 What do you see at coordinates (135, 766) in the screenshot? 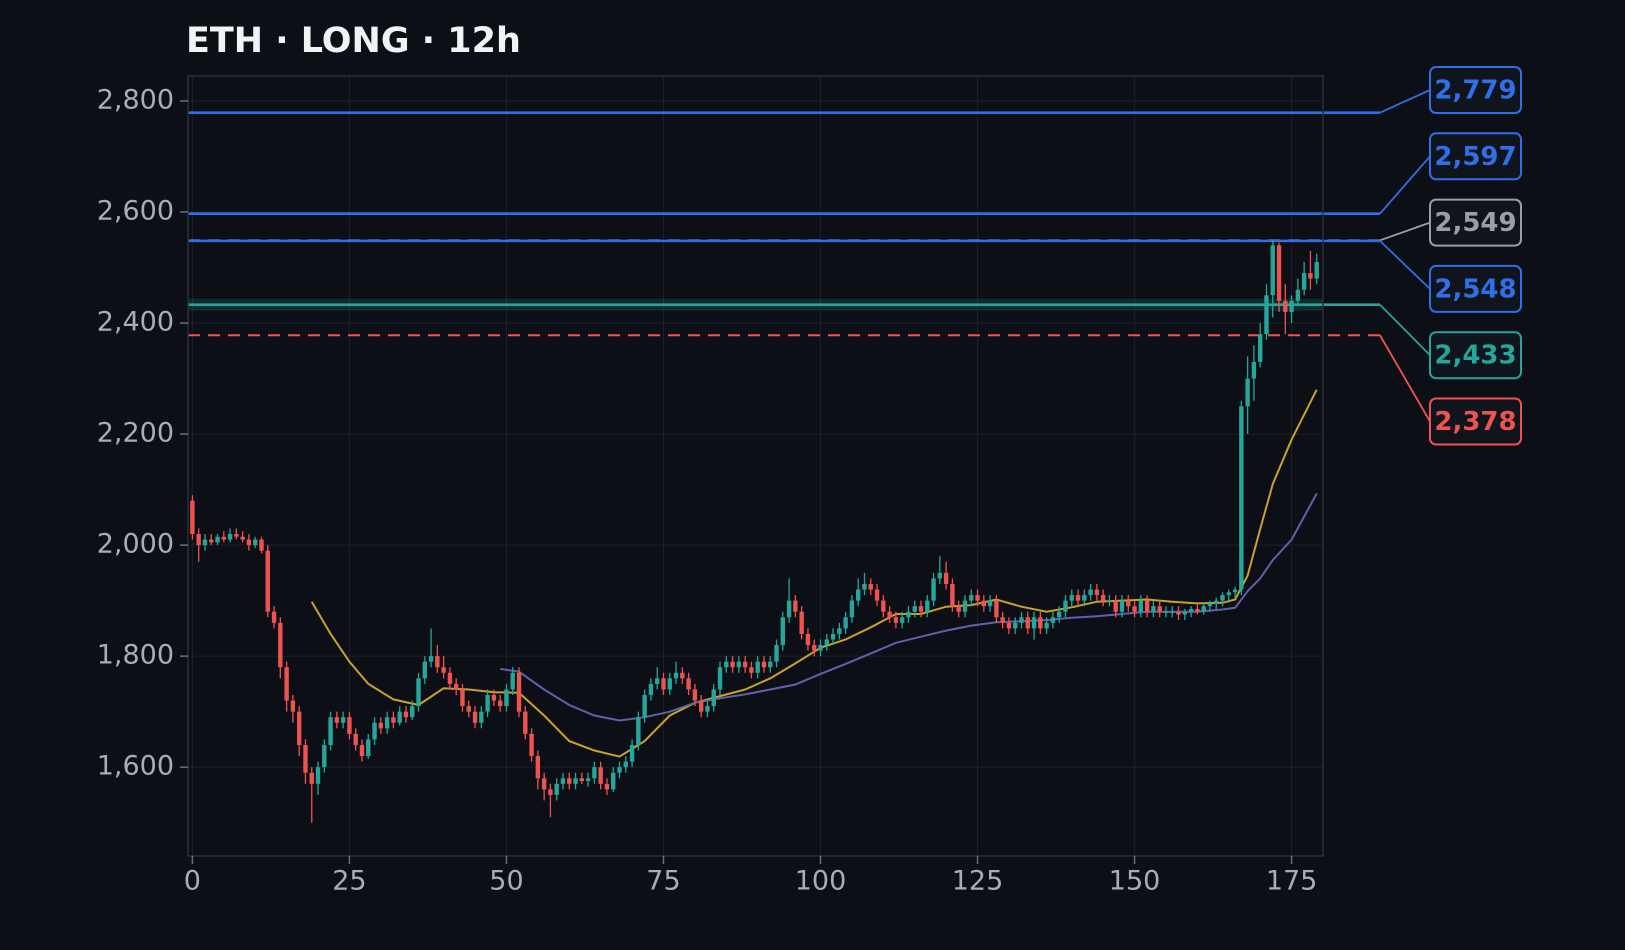
I see `y-tick-label: 1,600` at bounding box center [135, 766].